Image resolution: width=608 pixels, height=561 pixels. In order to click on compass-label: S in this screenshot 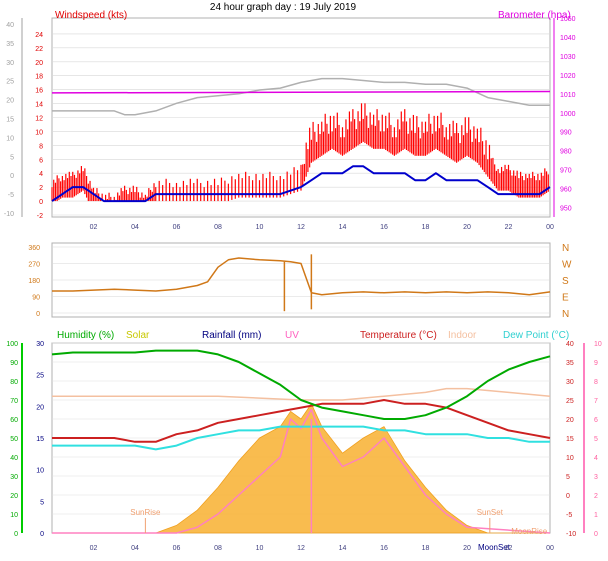, I will do `click(565, 281)`.